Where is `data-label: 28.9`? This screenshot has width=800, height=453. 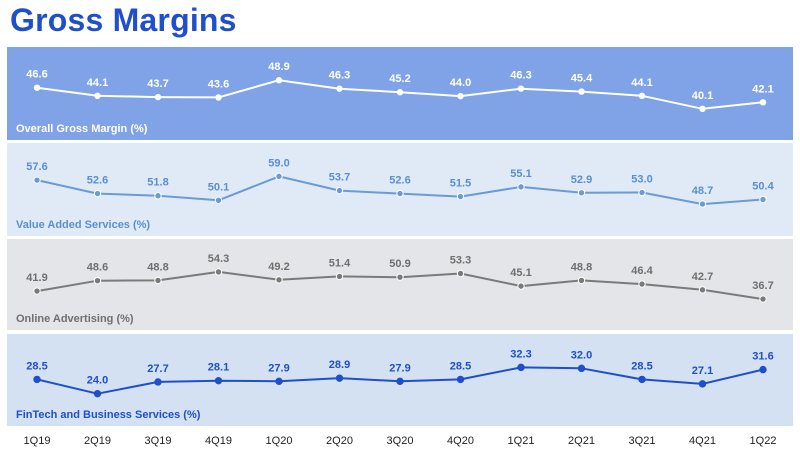
data-label: 28.9 is located at coordinates (339, 365).